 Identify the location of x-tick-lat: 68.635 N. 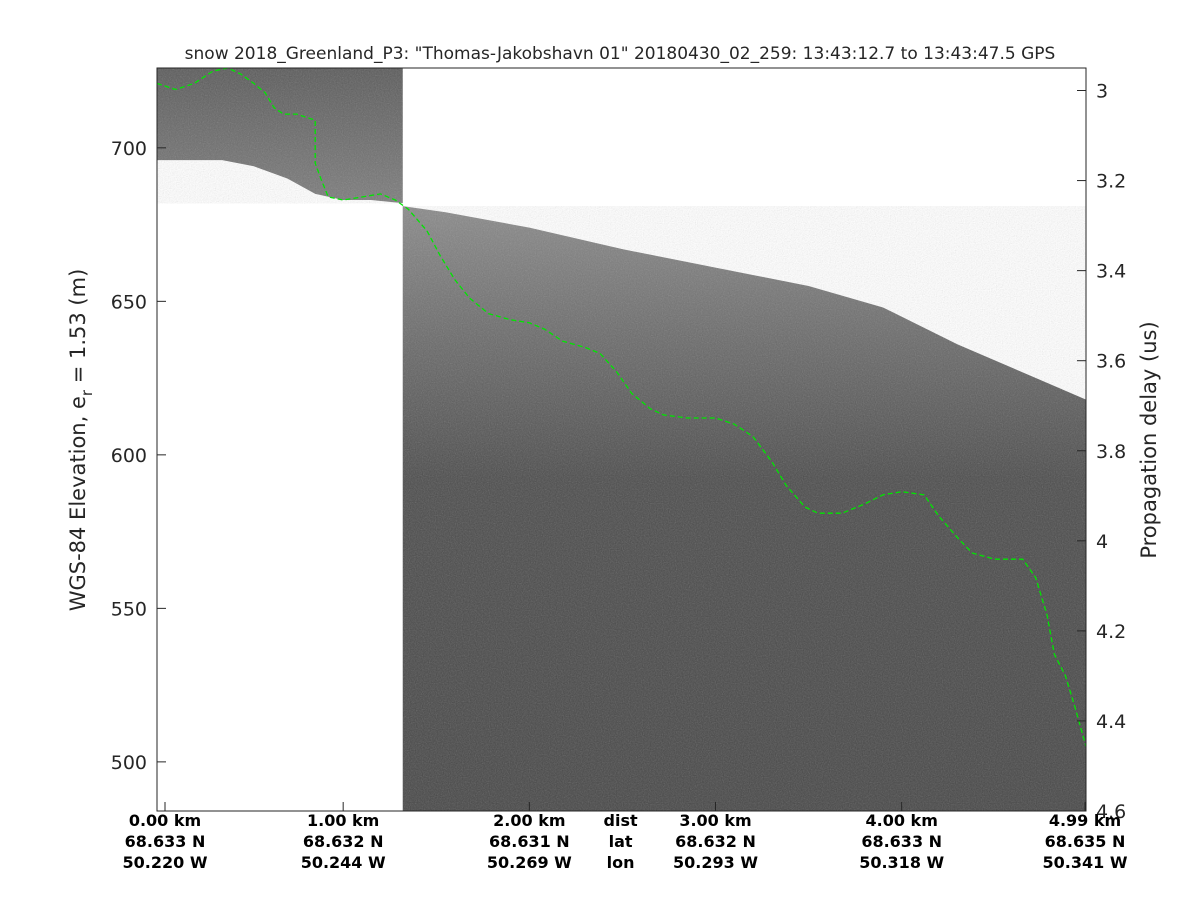
(1085, 841).